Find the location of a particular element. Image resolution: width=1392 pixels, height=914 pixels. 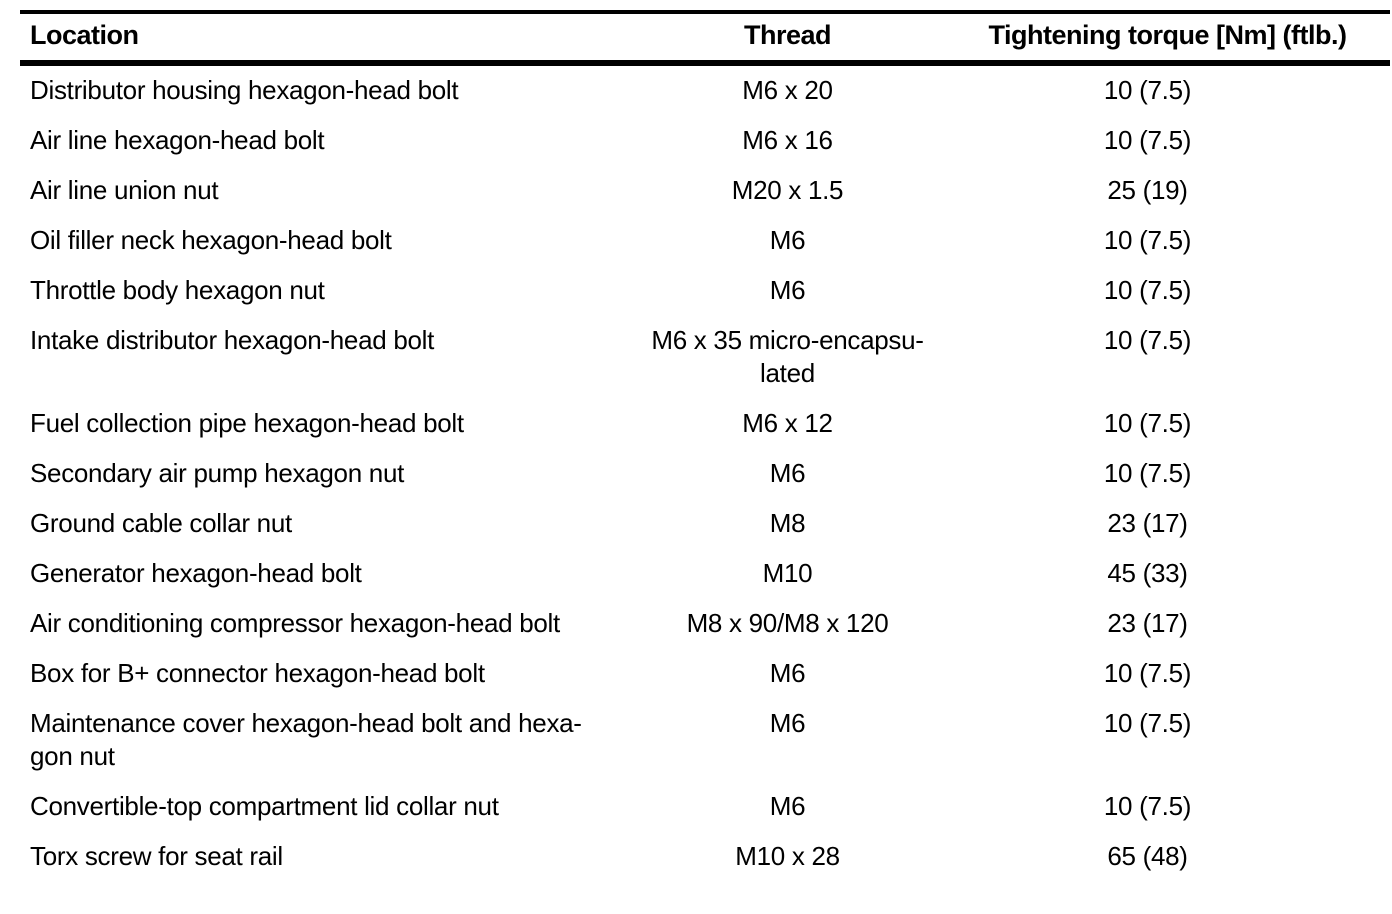

table-row: Air line union nut M20 x 1.5 25 (19) is located at coordinates (705, 191).